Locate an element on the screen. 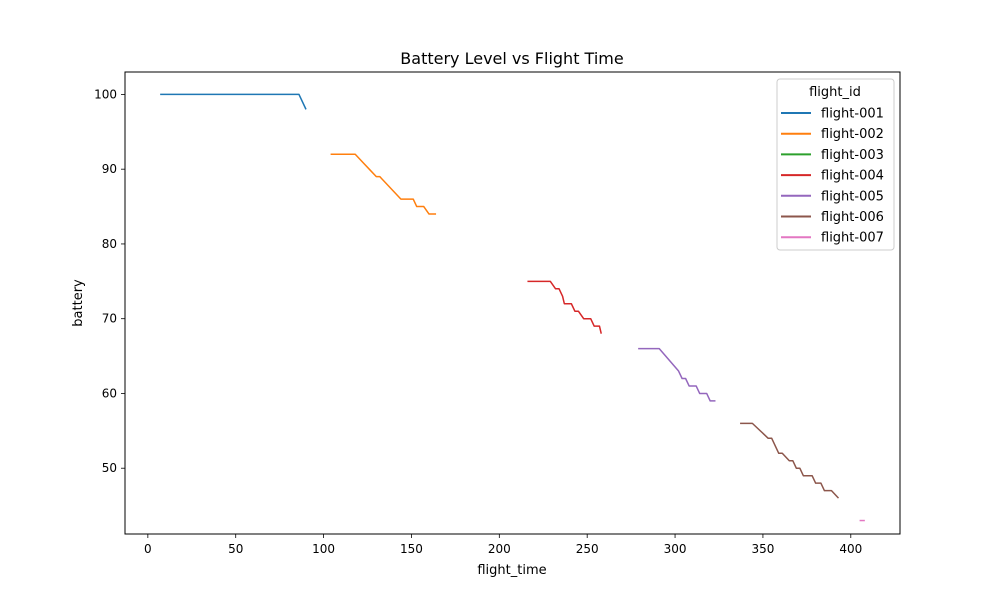 This screenshot has height=600, width=1000. y-tick-label: 80 is located at coordinates (109, 244).